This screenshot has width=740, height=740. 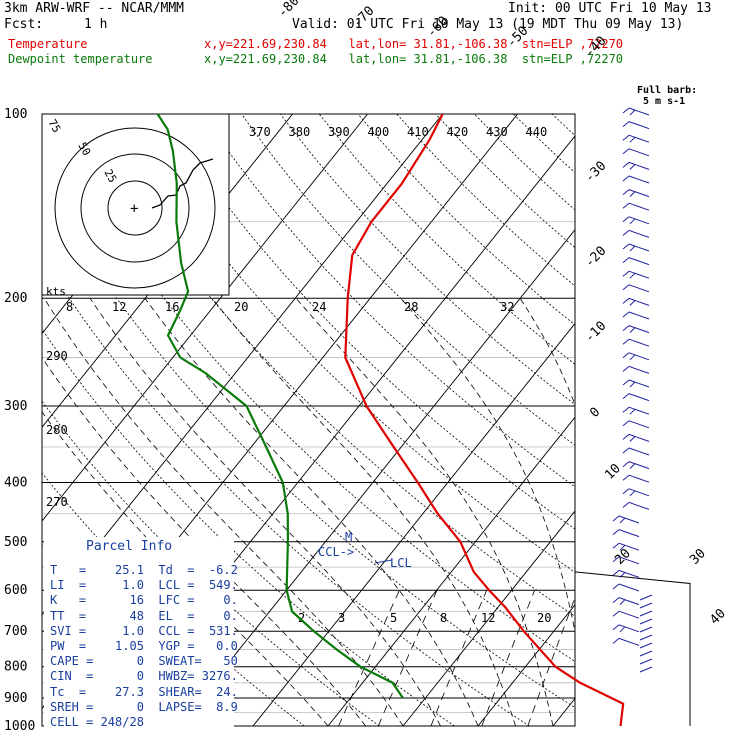 What do you see at coordinates (15, 631) in the screenshot?
I see `pressure-tick-label: 700` at bounding box center [15, 631].